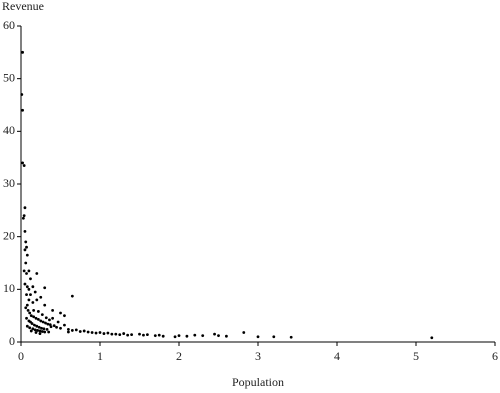  What do you see at coordinates (416, 356) in the screenshot?
I see `x-tick-label: 5` at bounding box center [416, 356].